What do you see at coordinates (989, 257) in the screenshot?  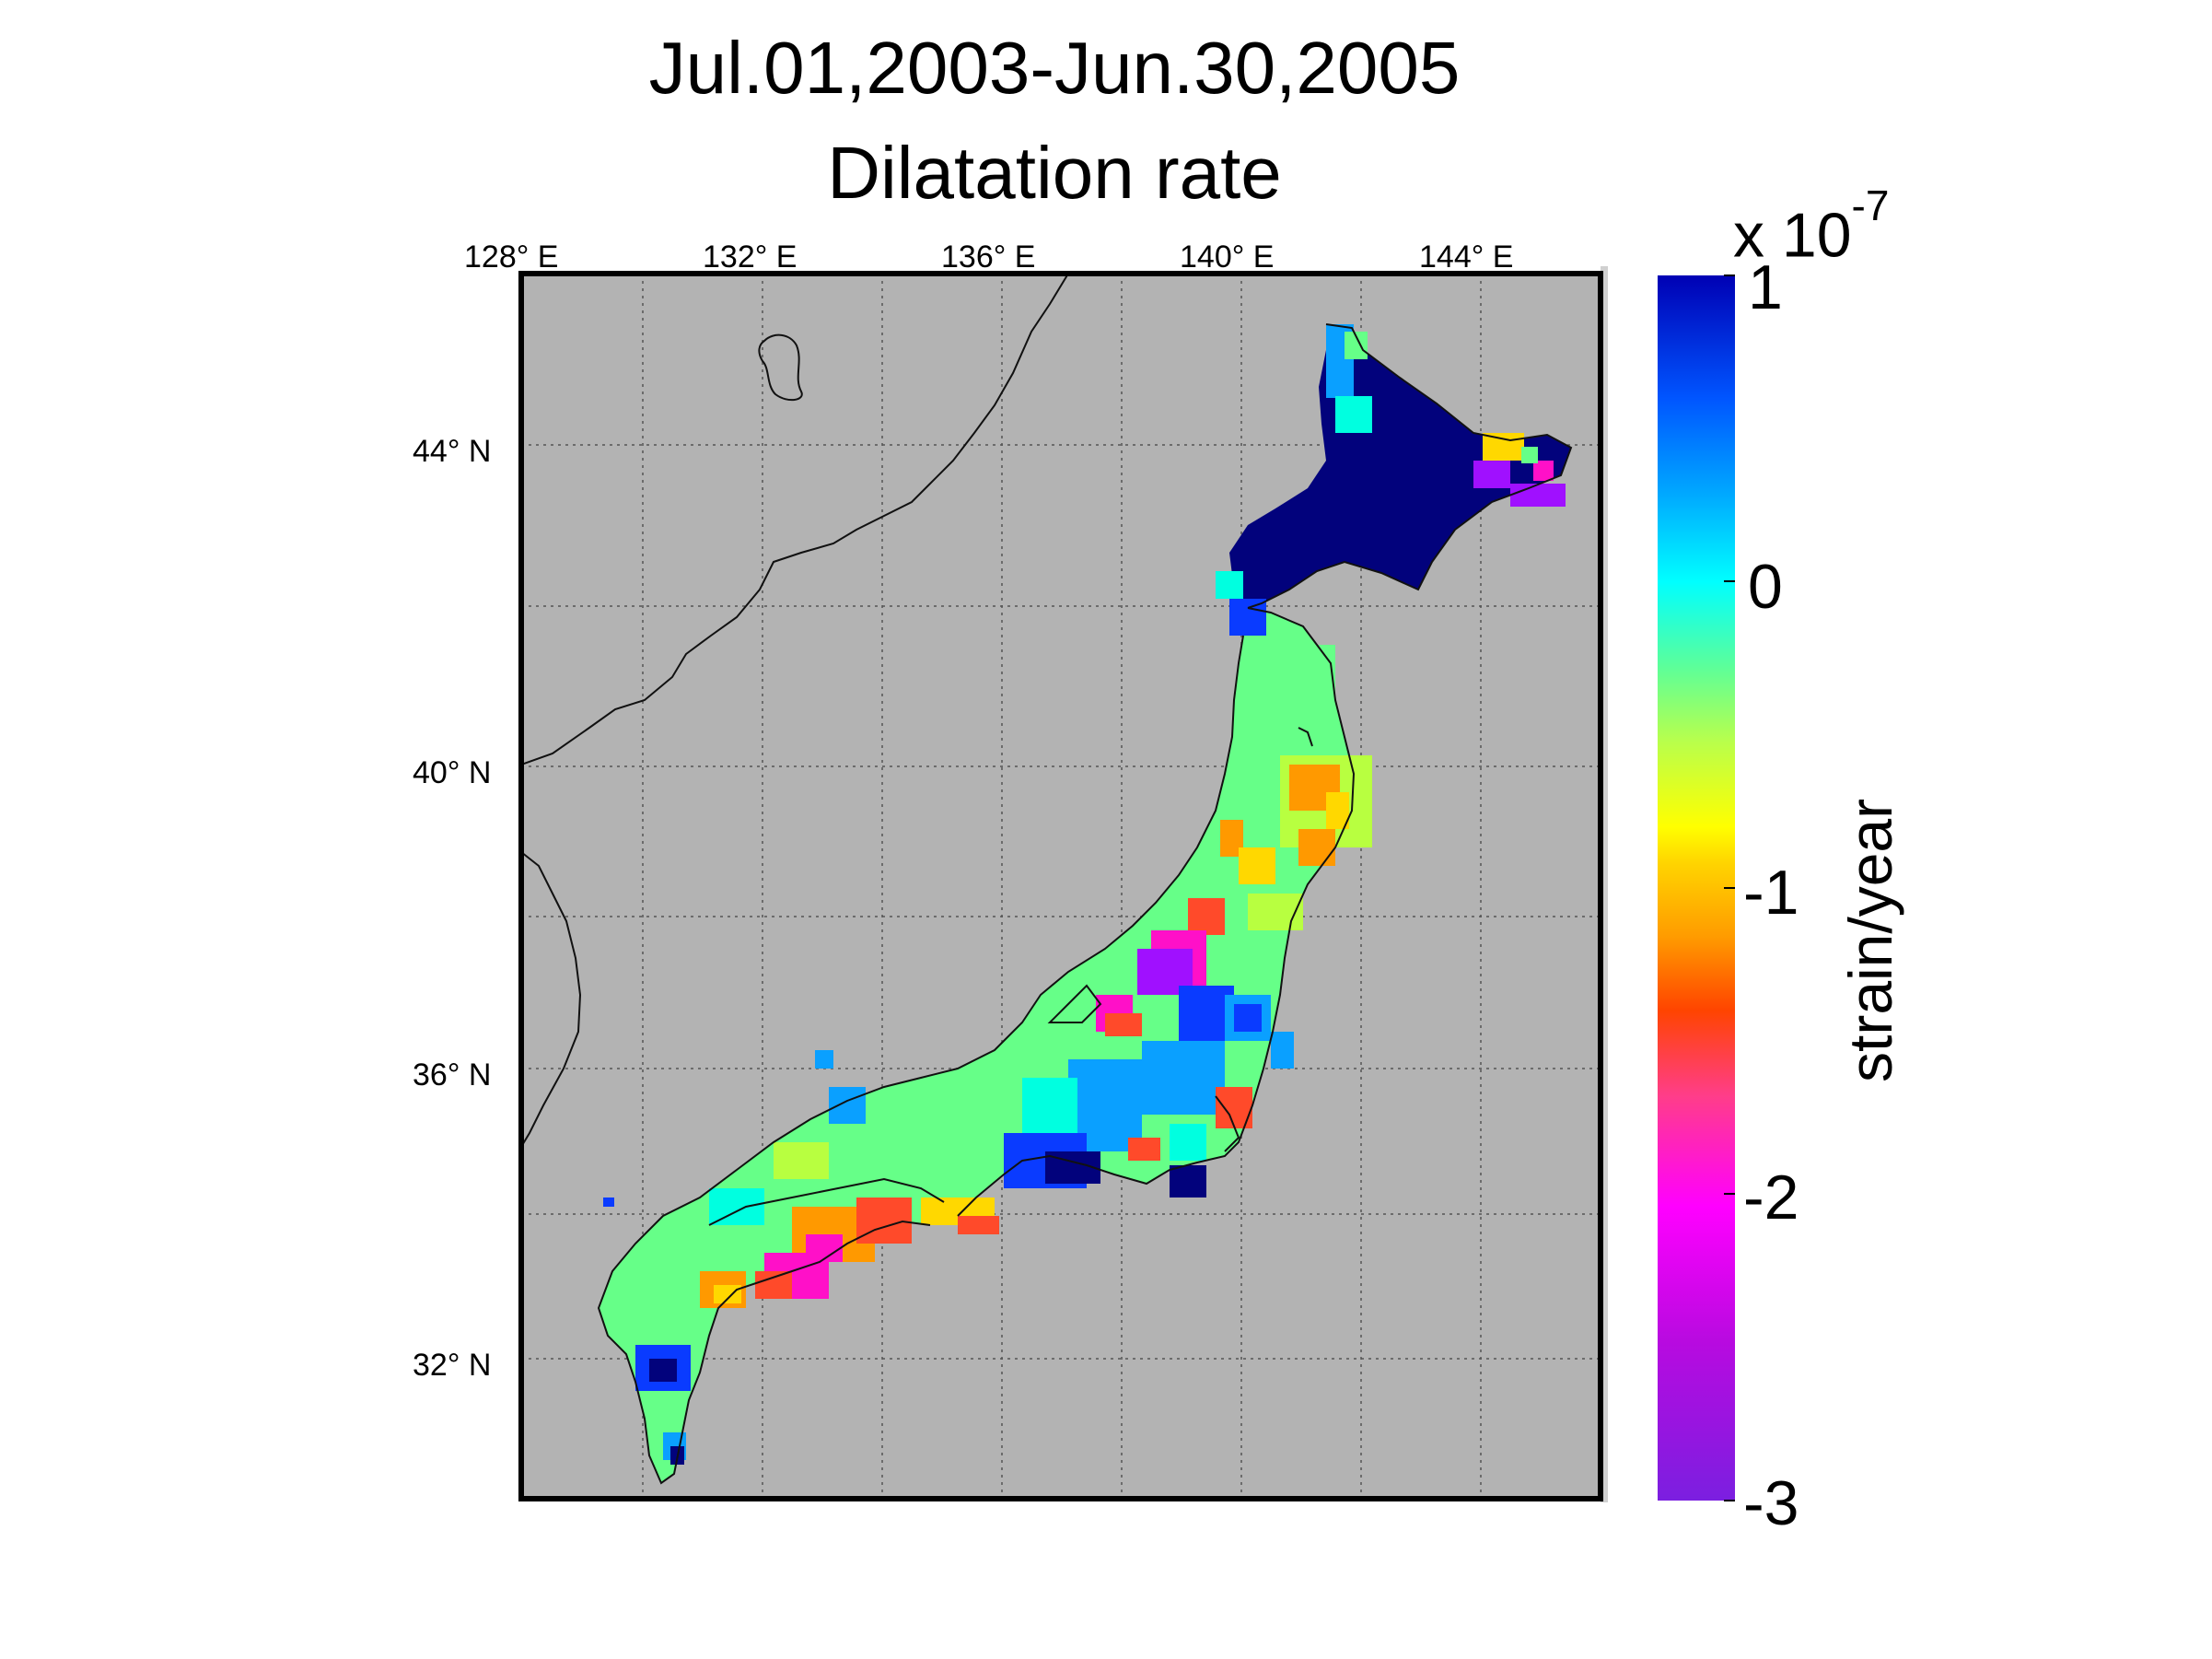 I see `lon-label-136: 136° E` at bounding box center [989, 257].